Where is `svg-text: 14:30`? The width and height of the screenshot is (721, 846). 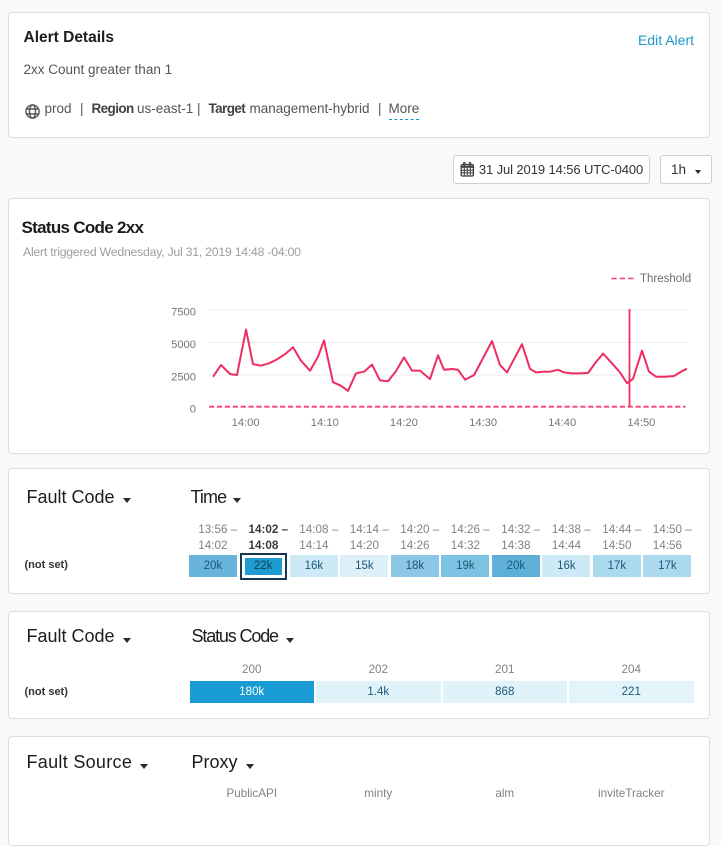
svg-text: 14:30 is located at coordinates (483, 423).